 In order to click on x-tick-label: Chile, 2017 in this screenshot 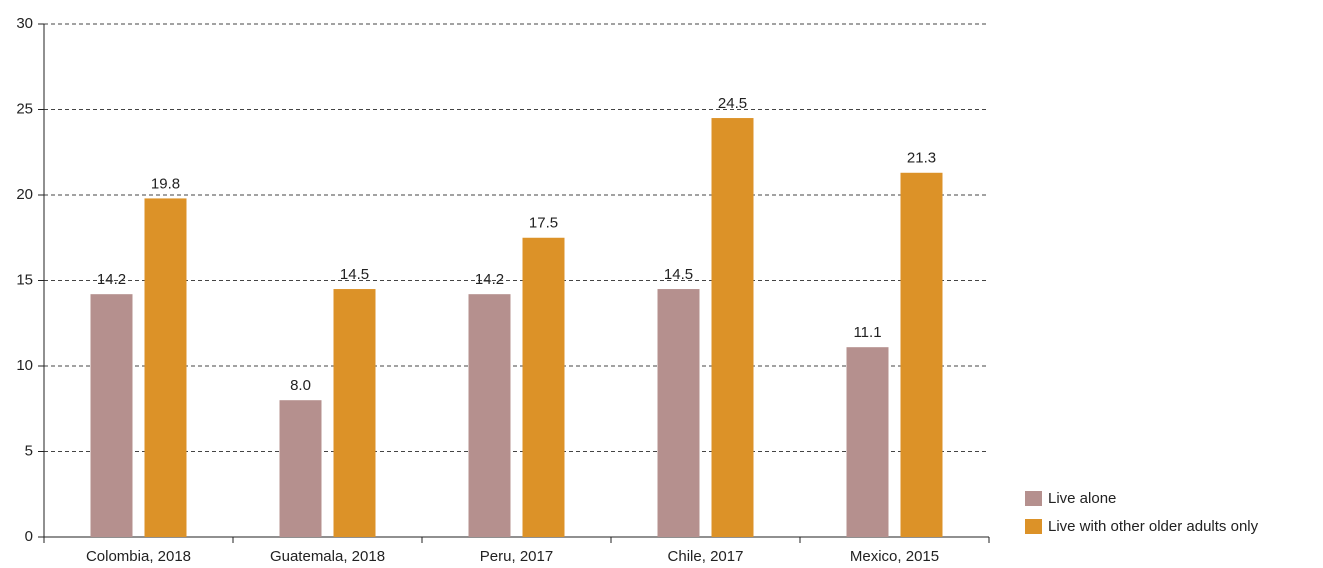, I will do `click(706, 556)`.